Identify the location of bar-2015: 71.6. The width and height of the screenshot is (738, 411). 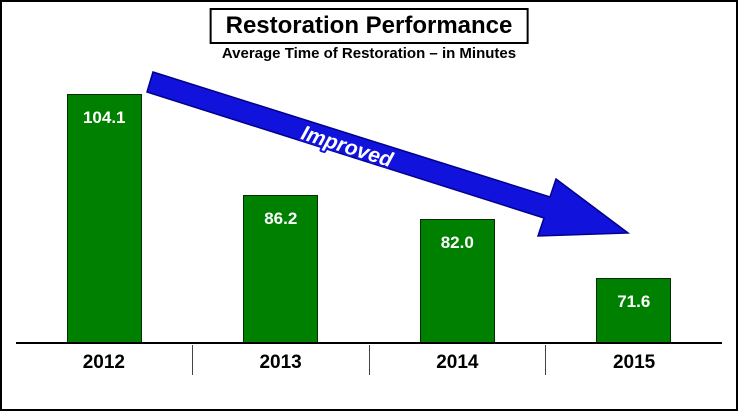
(634, 310).